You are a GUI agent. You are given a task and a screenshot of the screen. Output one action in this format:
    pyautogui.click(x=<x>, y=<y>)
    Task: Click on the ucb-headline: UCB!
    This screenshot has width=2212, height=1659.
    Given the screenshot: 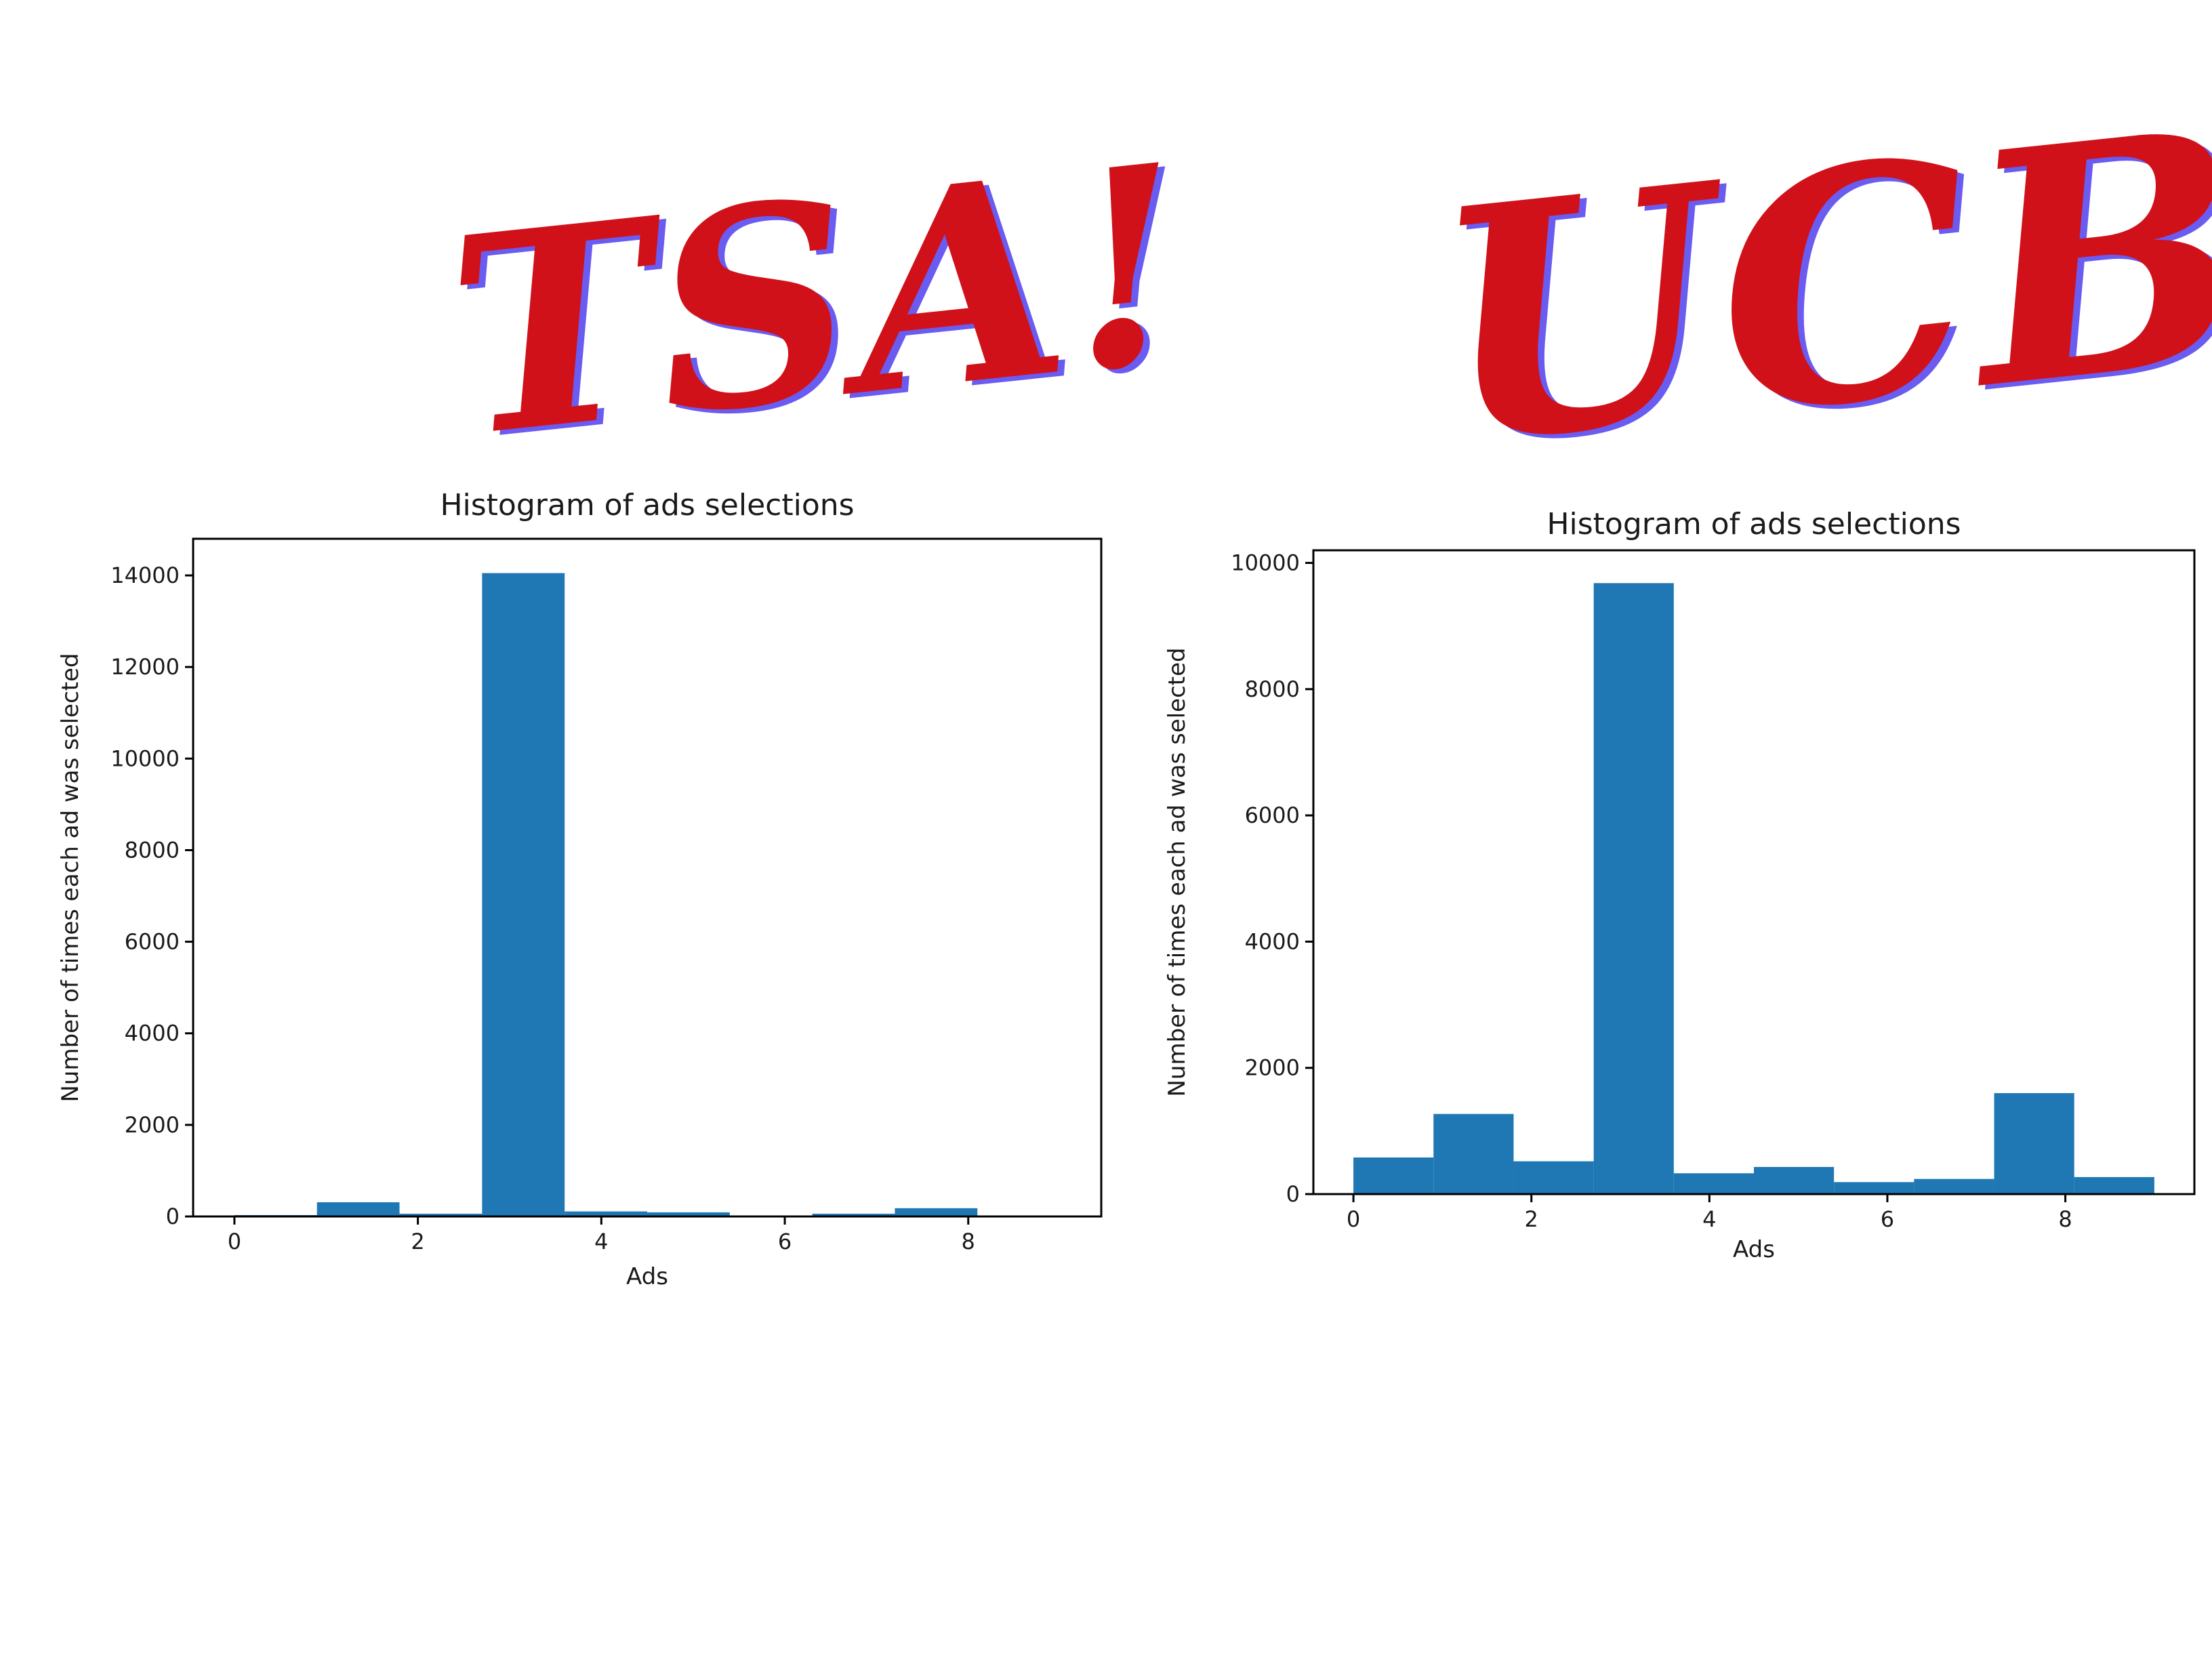 What is the action you would take?
    pyautogui.click(x=1816, y=280)
    